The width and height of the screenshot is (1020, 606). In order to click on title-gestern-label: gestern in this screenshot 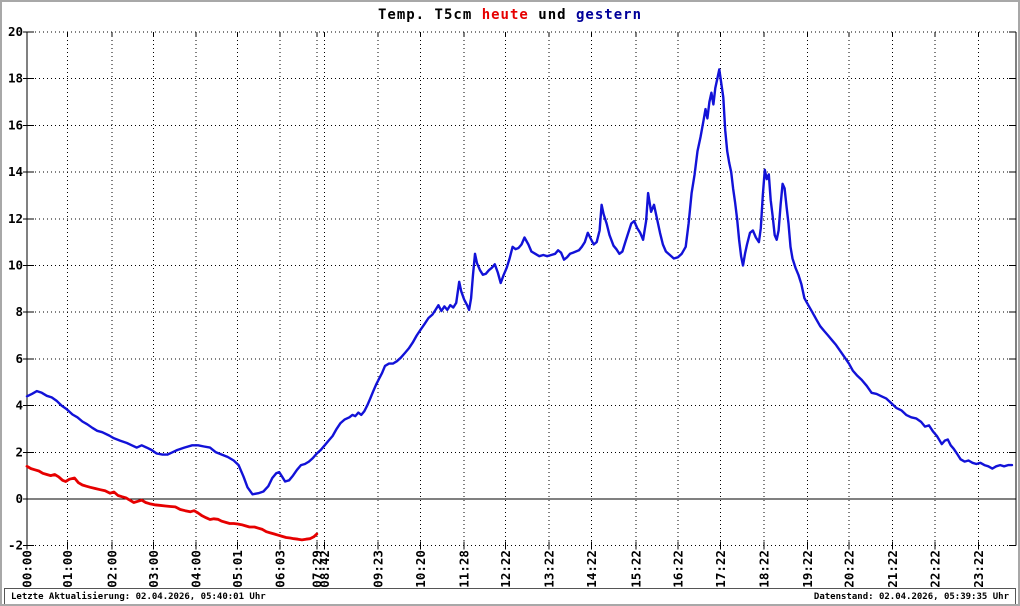, I will do `click(609, 15)`.